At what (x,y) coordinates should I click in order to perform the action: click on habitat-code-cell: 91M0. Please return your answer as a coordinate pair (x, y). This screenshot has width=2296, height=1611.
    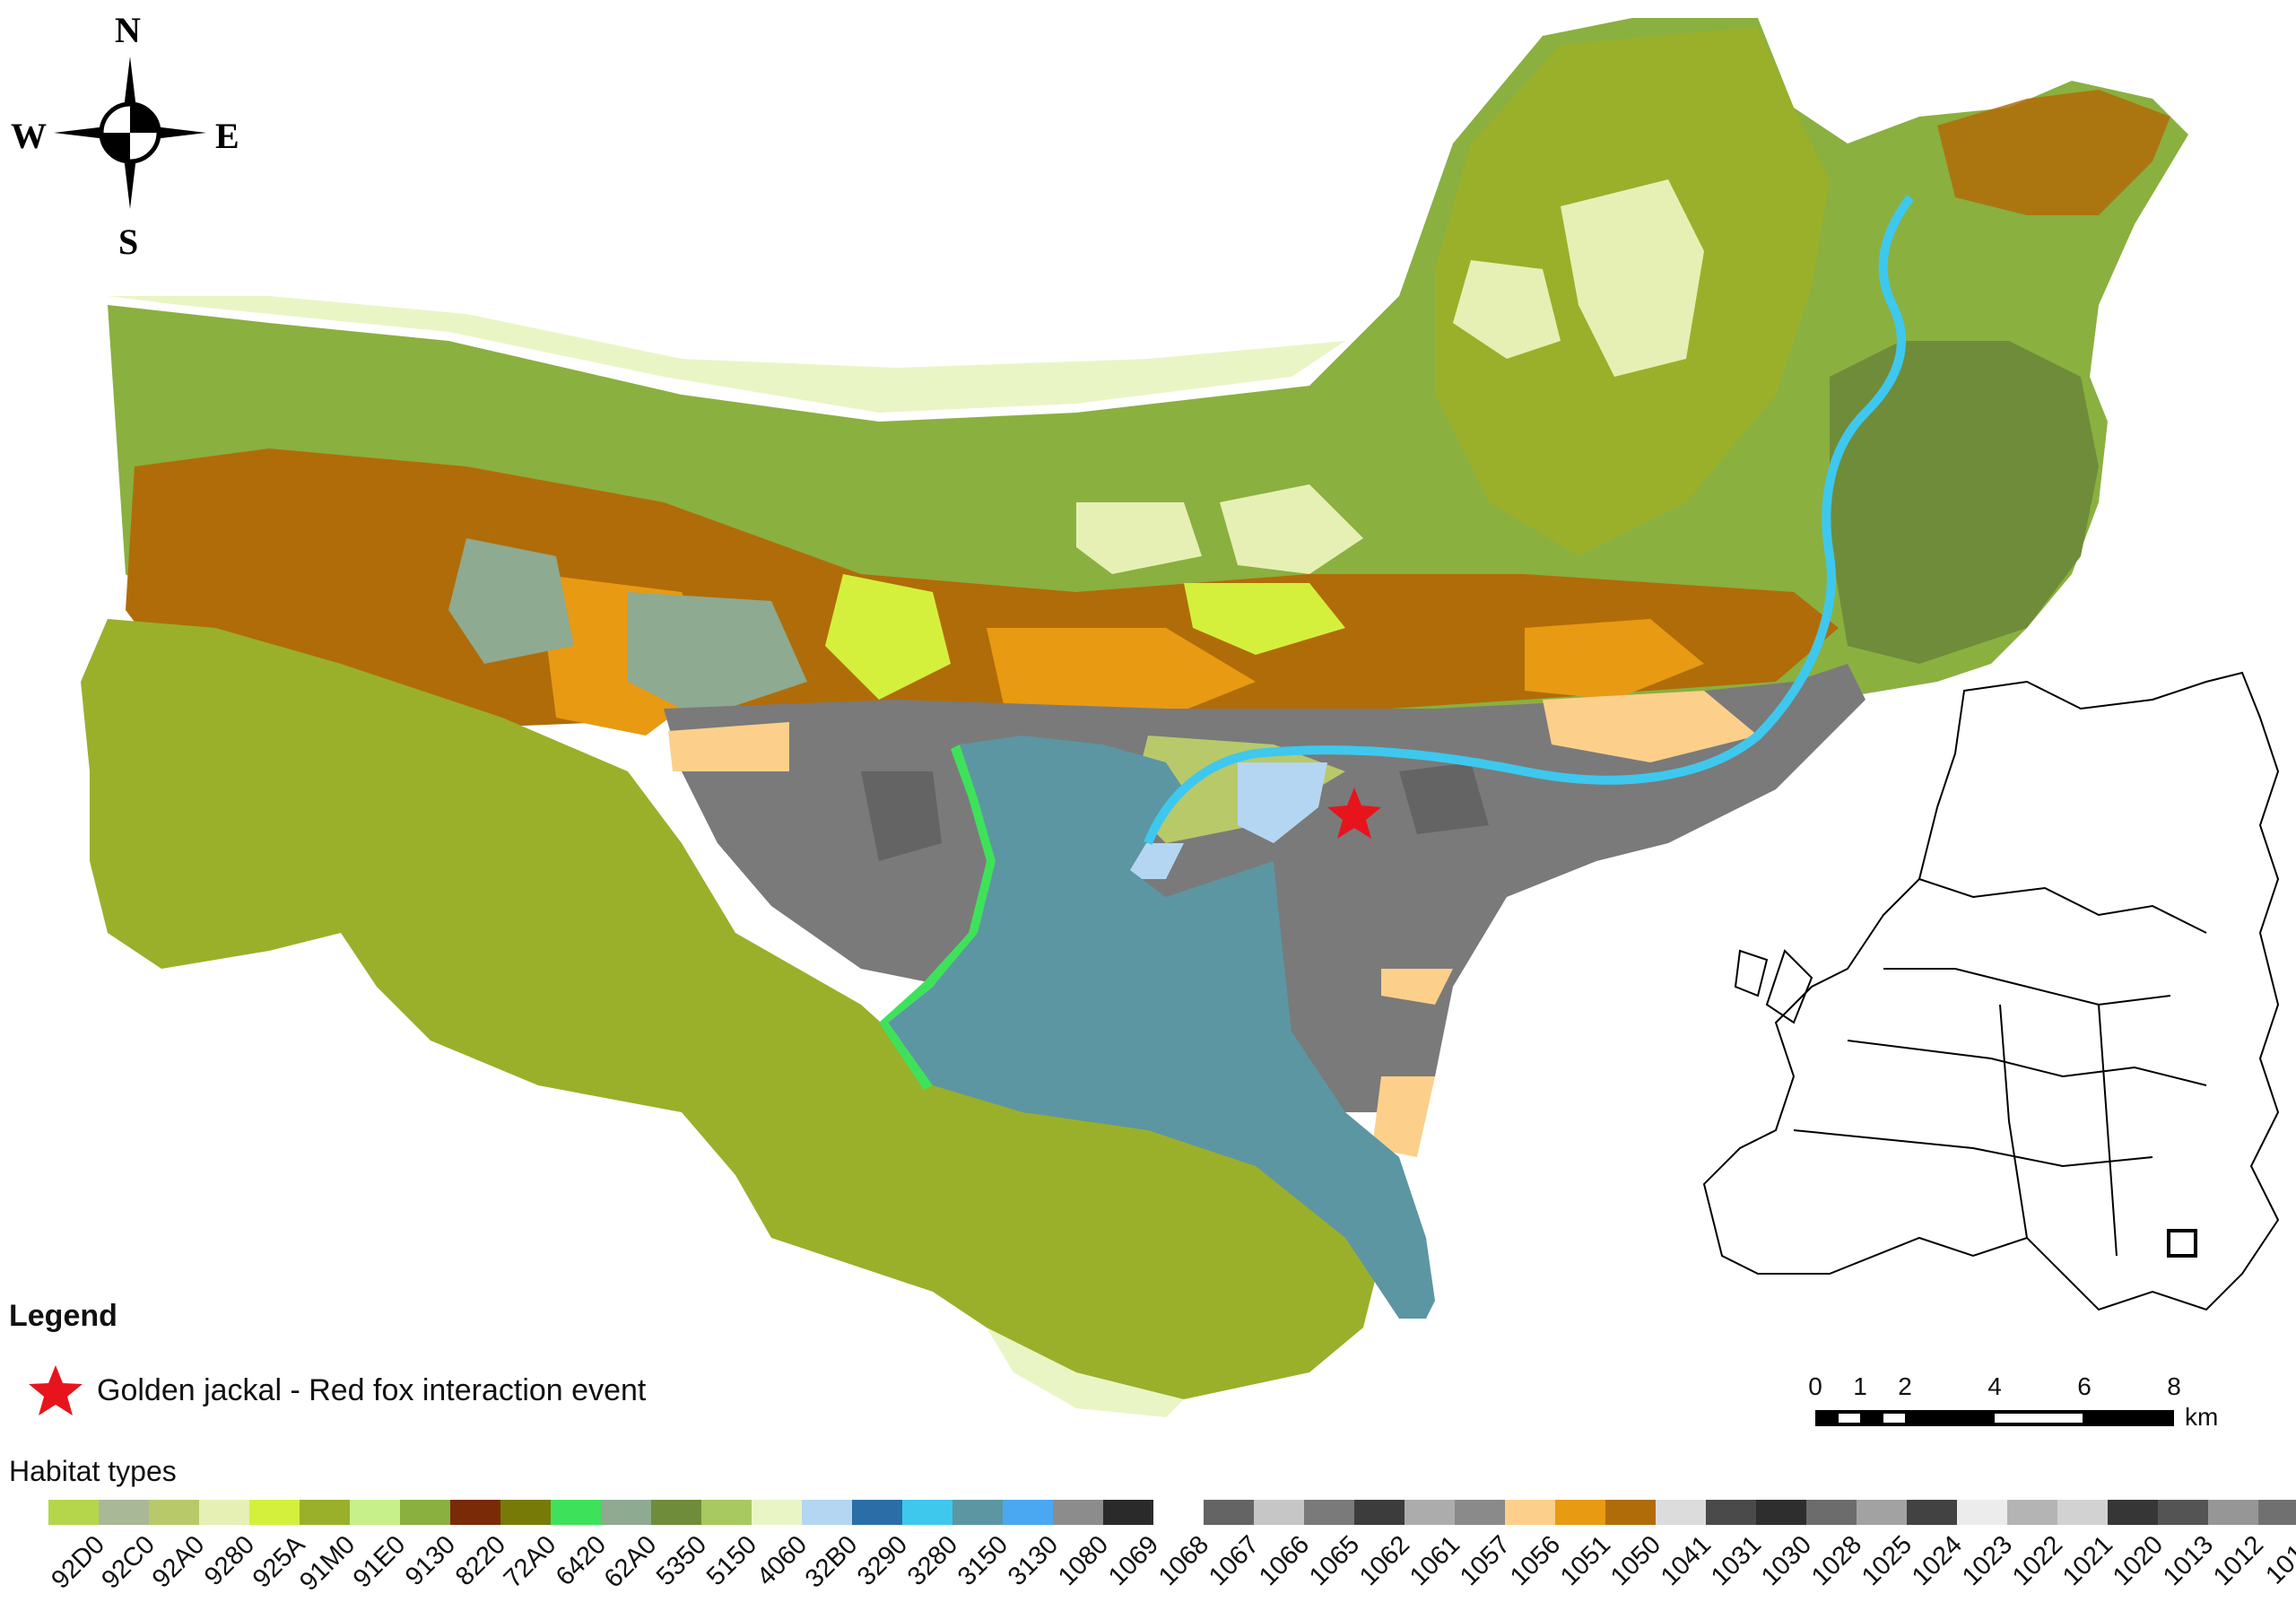
    Looking at the image, I should click on (328, 1565).